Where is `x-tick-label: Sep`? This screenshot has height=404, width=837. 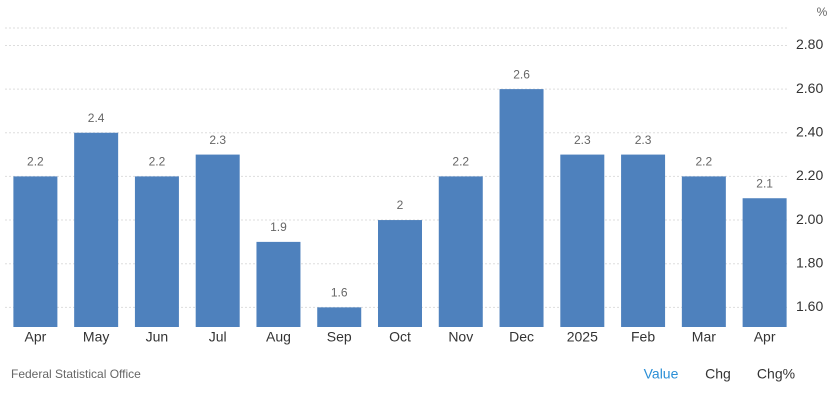
x-tick-label: Sep is located at coordinates (339, 337).